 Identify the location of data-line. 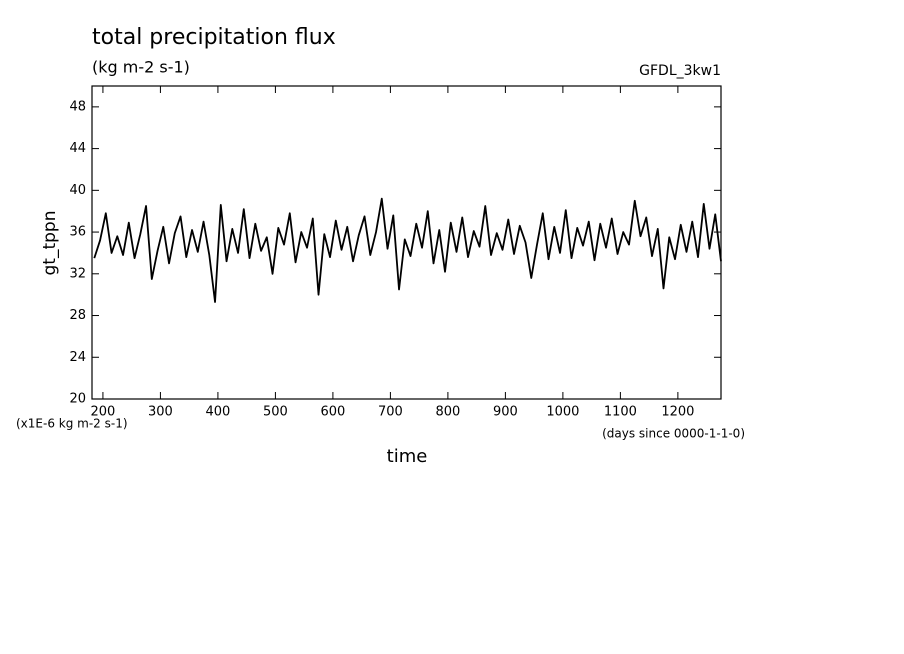
(407, 250).